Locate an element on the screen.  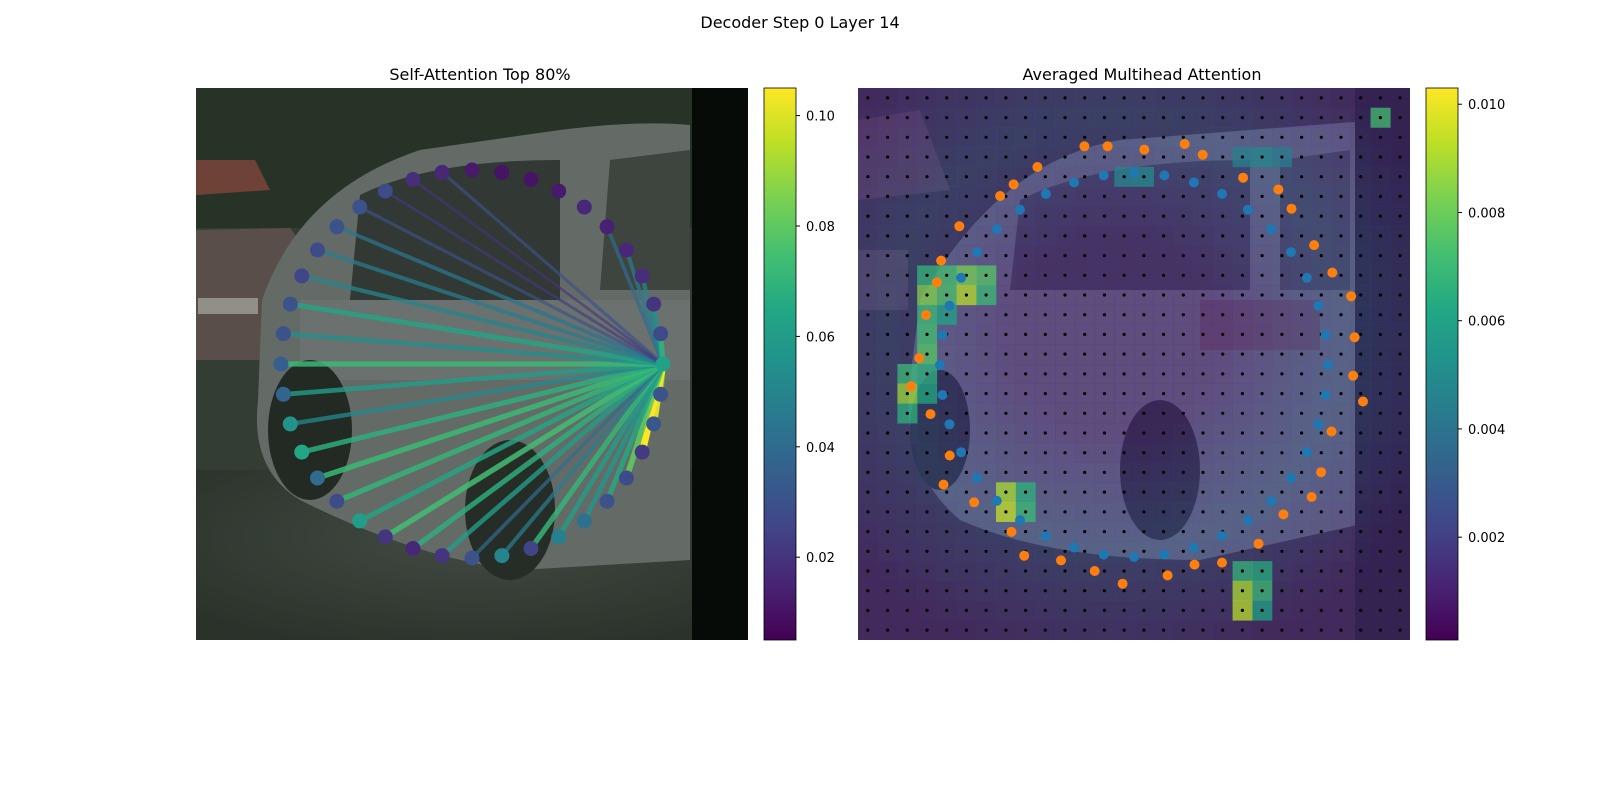
colorbar-tick-label: 0.002 is located at coordinates (1486, 538).